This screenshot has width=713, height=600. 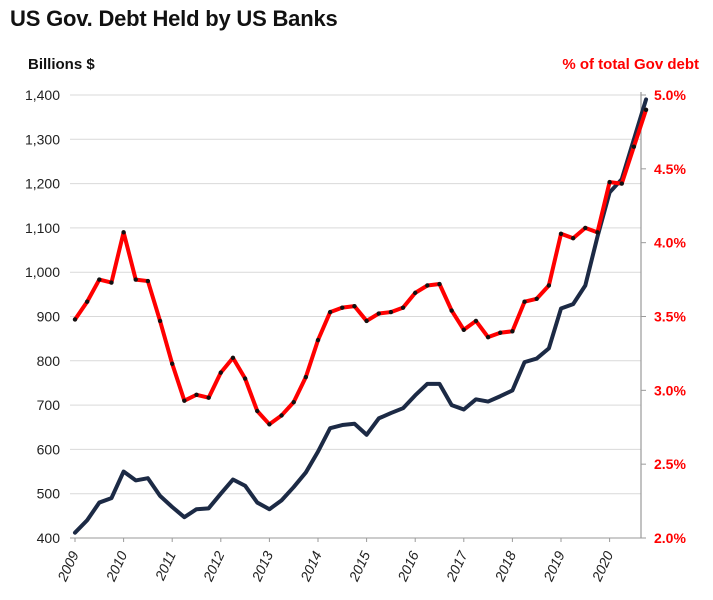 What do you see at coordinates (49, 317) in the screenshot?
I see `left-tick-label: 900` at bounding box center [49, 317].